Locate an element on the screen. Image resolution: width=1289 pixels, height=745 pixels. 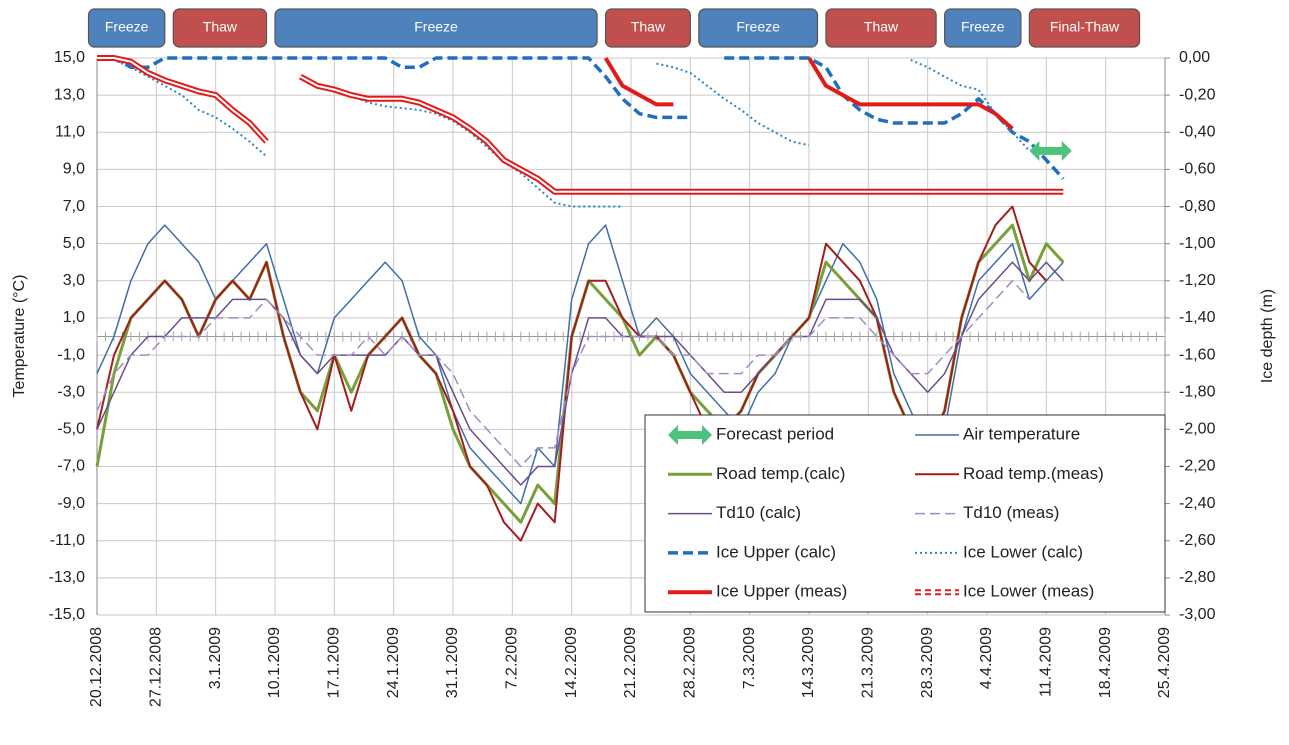
line-inner is located at coordinates (580, 125).